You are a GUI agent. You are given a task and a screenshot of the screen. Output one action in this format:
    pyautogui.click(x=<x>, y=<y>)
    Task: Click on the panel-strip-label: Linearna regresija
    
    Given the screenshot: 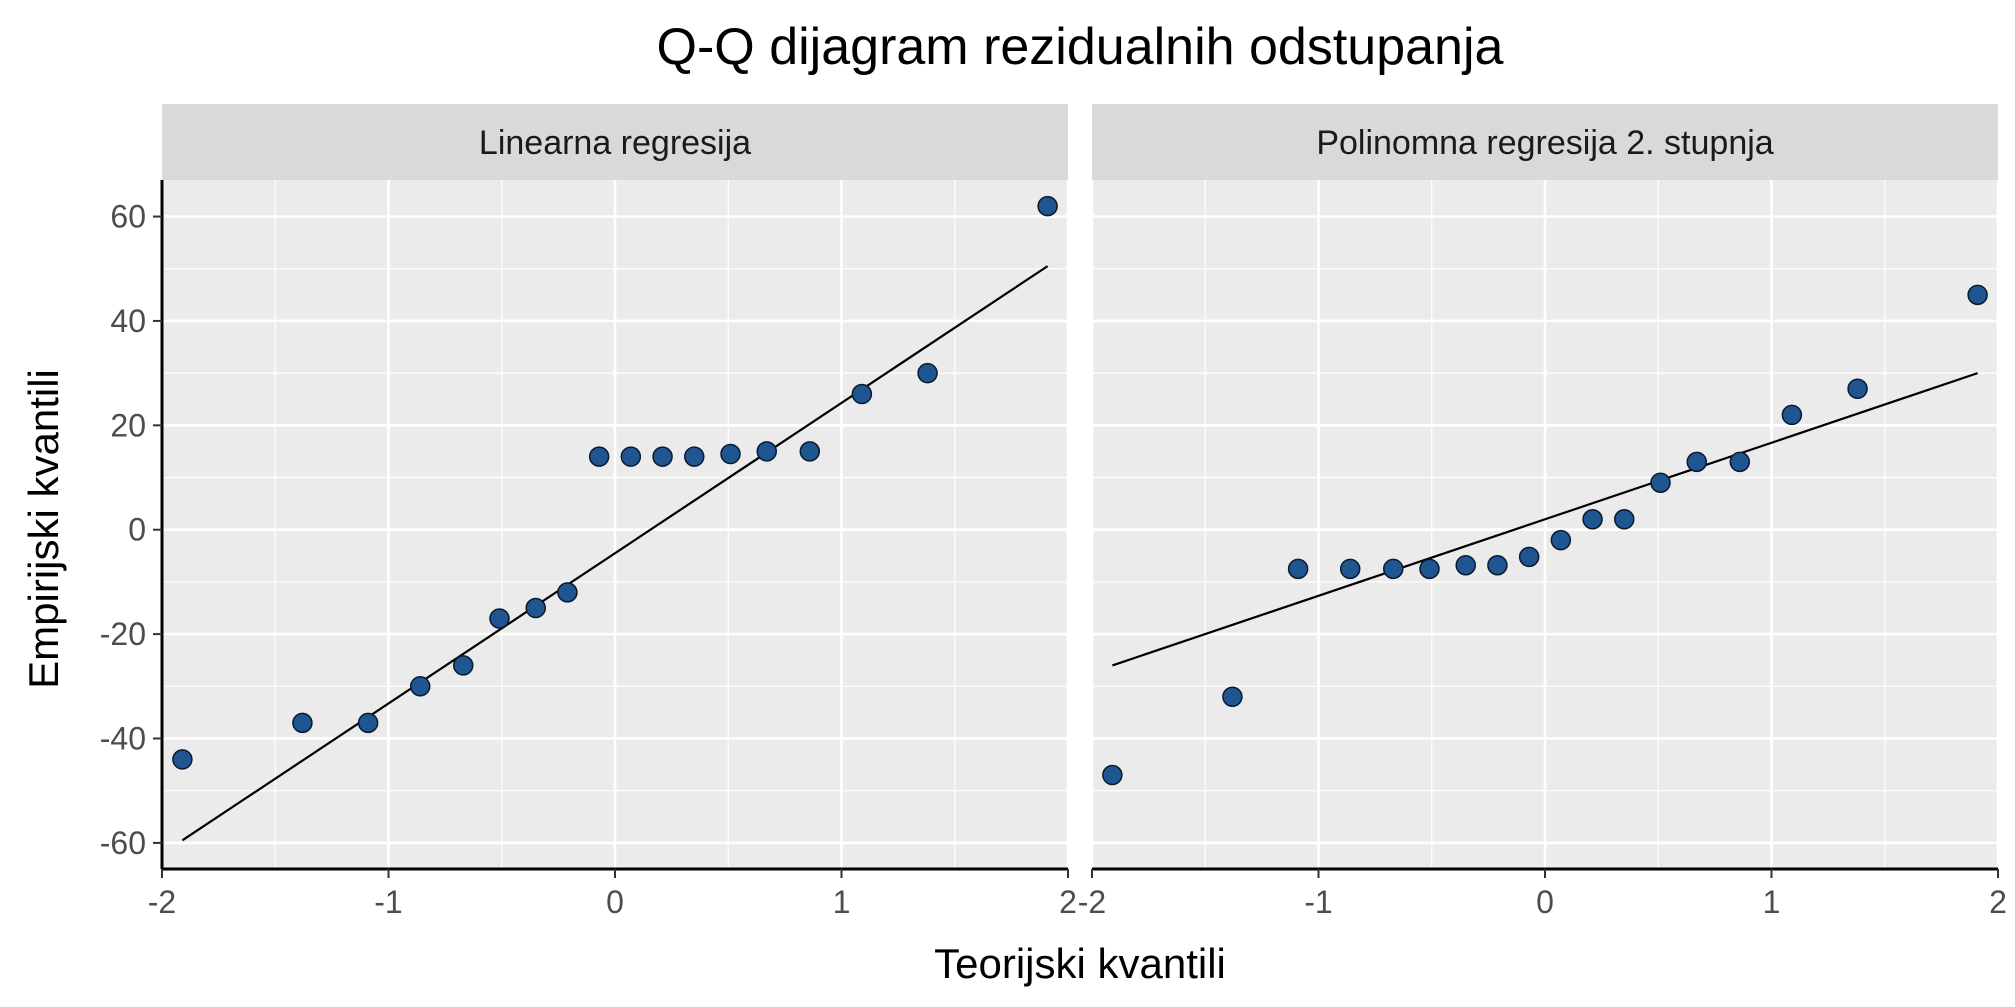 What is the action you would take?
    pyautogui.click(x=615, y=143)
    